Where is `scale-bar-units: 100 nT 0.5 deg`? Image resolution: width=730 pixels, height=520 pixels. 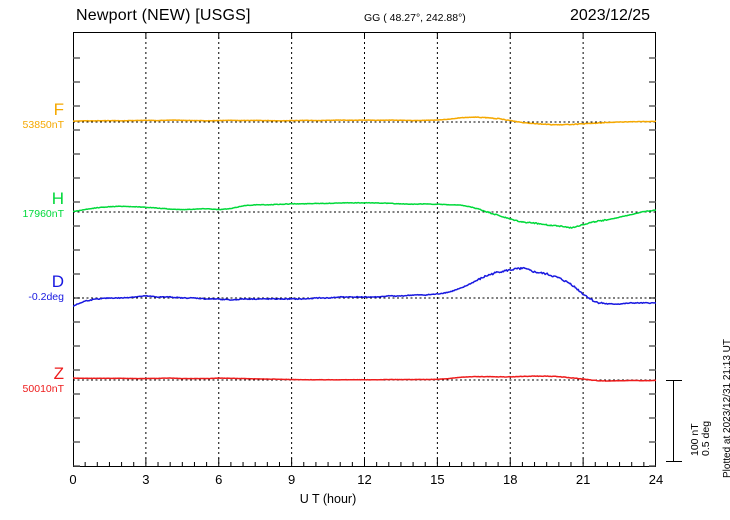 scale-bar-units: 100 nT 0.5 deg is located at coordinates (700, 438).